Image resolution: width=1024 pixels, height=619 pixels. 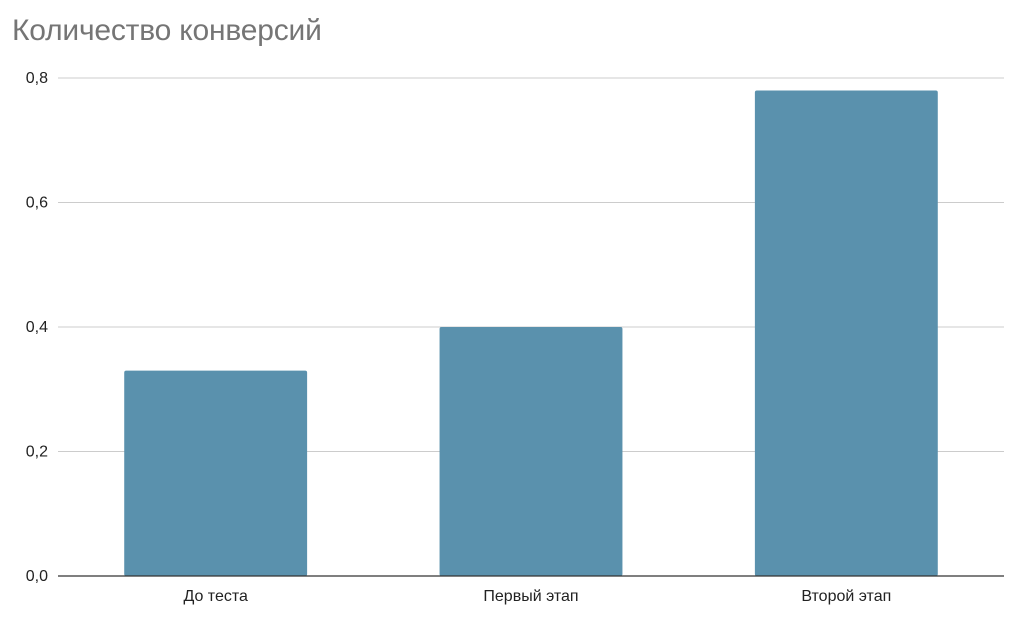 I want to click on chart-title: Количество конверсий, so click(x=167, y=30).